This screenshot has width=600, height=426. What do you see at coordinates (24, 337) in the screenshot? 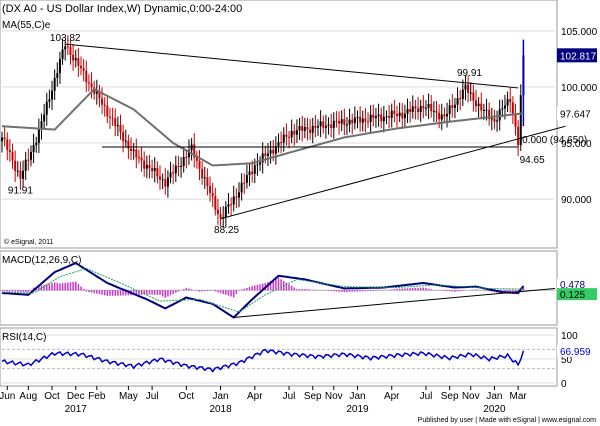
I see `rsi-label: RSI(14,C)` at bounding box center [24, 337].